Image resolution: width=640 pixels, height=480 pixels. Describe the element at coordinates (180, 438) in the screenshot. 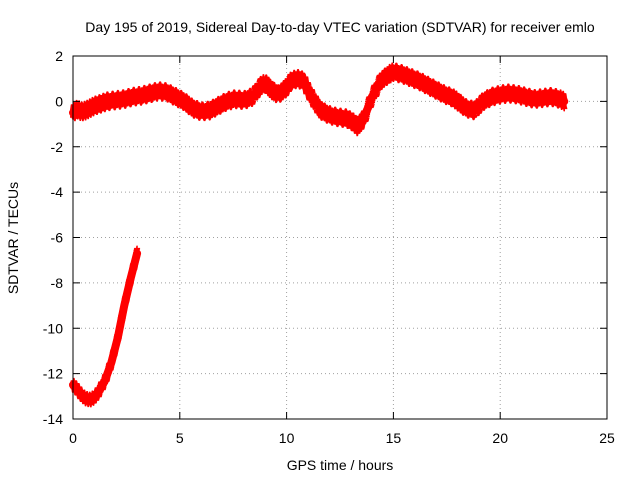

I see `x-tick-label: 5` at that location.